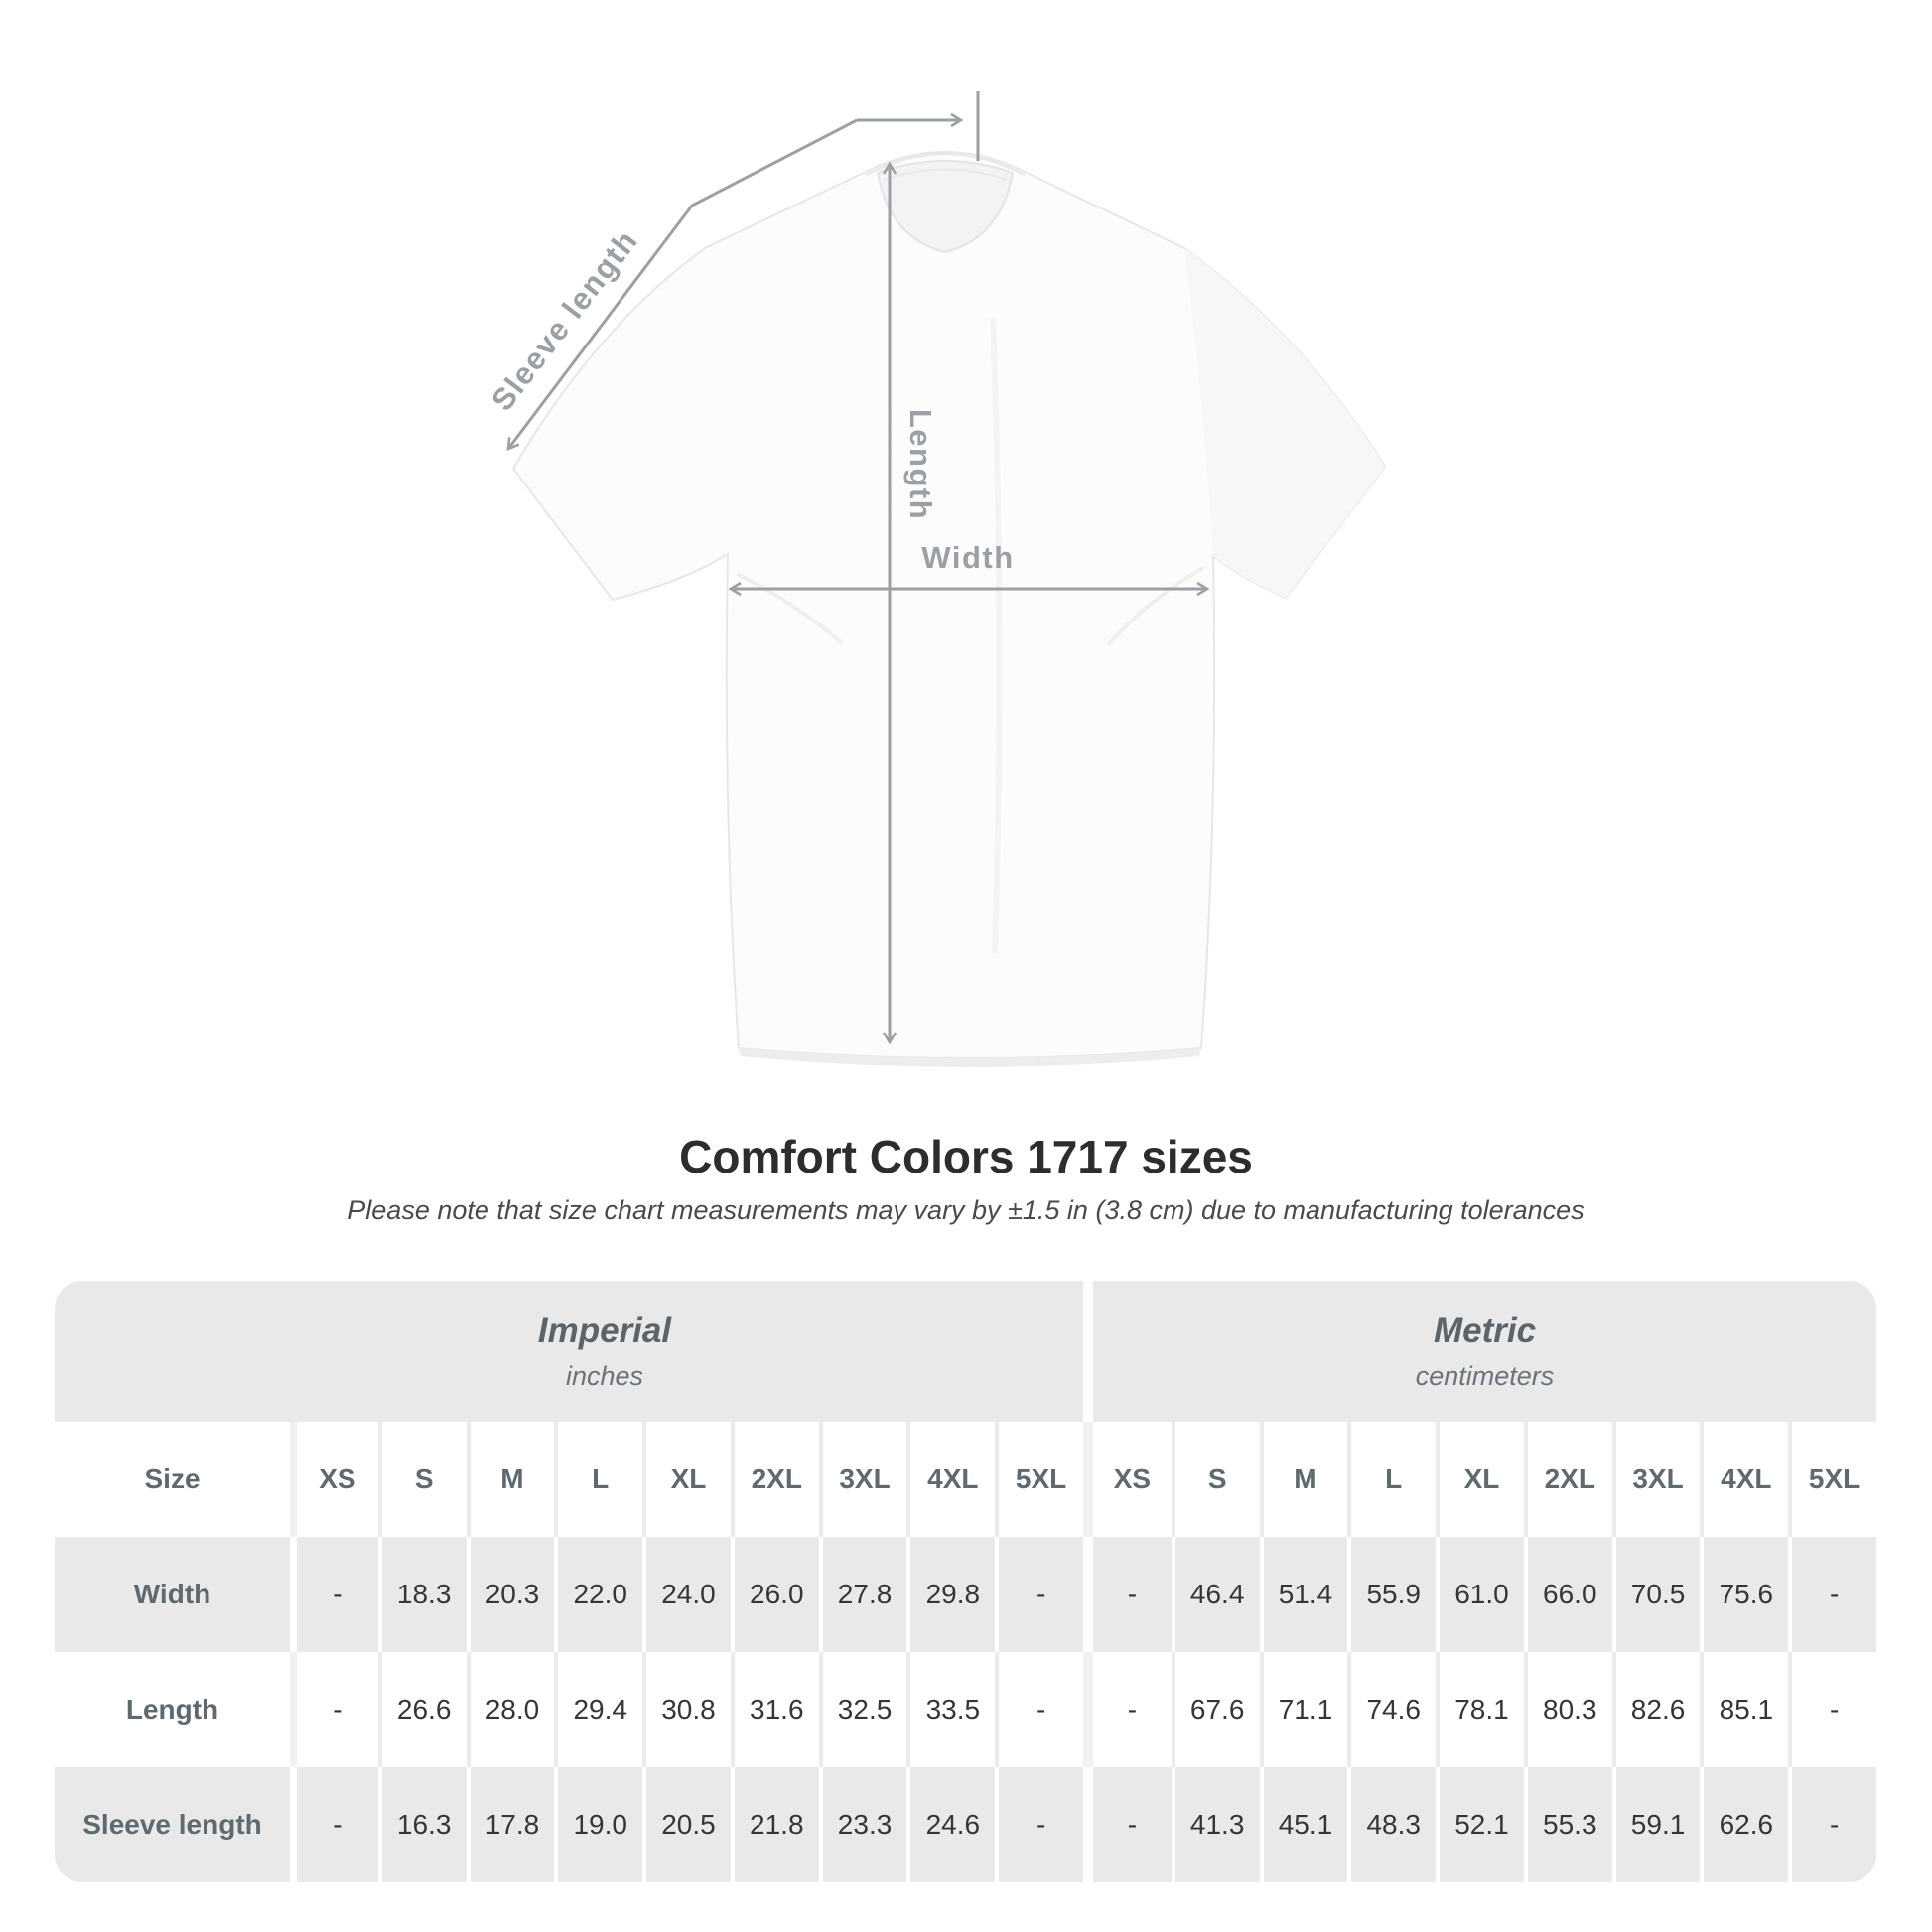  What do you see at coordinates (1303, 1709) in the screenshot?
I see `table-cell: 71.1` at bounding box center [1303, 1709].